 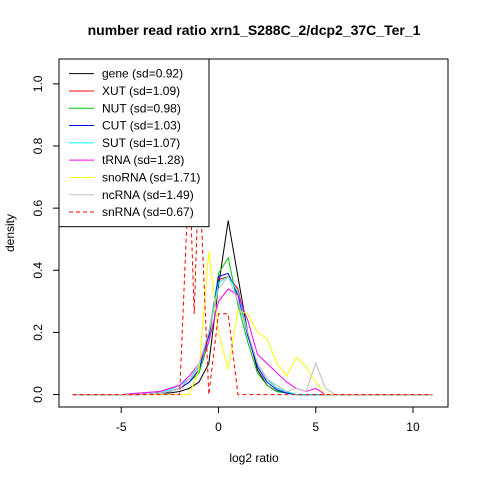 What do you see at coordinates (254, 458) in the screenshot?
I see `x-axis-label: log2 ratio` at bounding box center [254, 458].